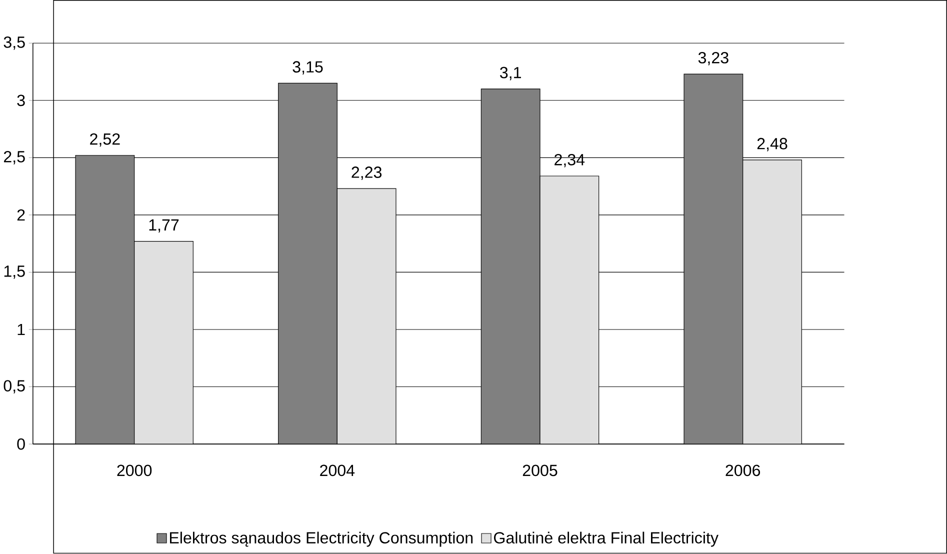 Image resolution: width=947 pixels, height=554 pixels. What do you see at coordinates (134, 470) in the screenshot?
I see `x-tick-label: 2000` at bounding box center [134, 470].